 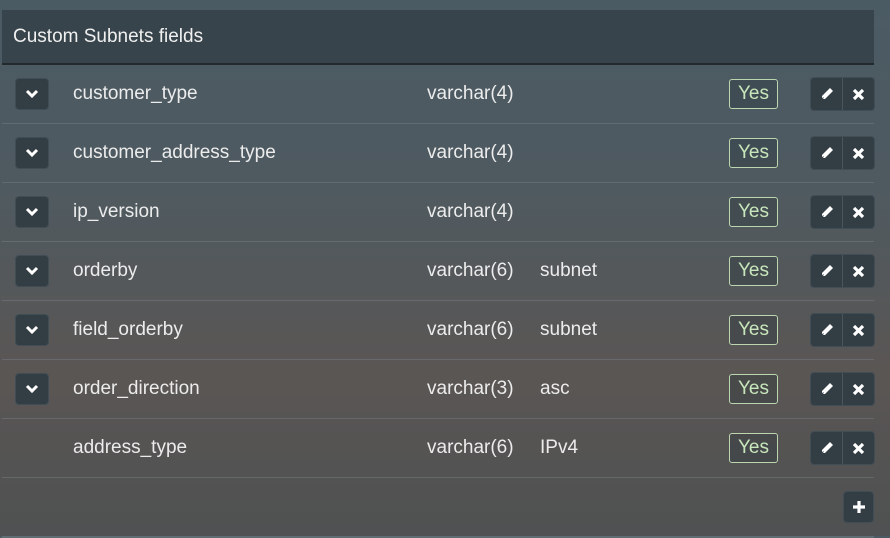 What do you see at coordinates (559, 447) in the screenshot?
I see `field-default: IPv4` at bounding box center [559, 447].